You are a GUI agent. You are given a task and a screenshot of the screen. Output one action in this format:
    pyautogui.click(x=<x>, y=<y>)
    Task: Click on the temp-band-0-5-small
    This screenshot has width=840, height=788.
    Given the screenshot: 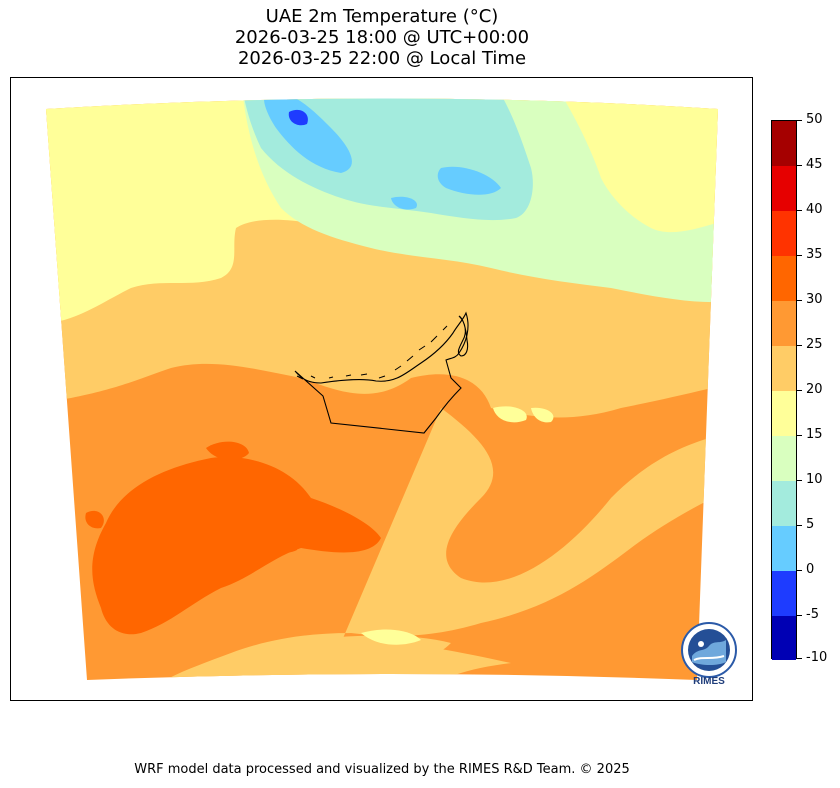 What is the action you would take?
    pyautogui.click(x=404, y=203)
    